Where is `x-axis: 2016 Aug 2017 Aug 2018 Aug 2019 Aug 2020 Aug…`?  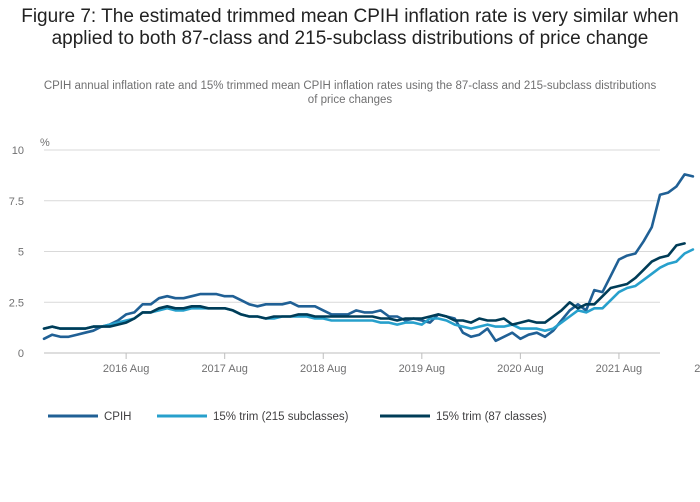
x-axis: 2016 Aug 2017 Aug 2018 Aug 2019 Aug 2020 Aug… is located at coordinates (401, 364).